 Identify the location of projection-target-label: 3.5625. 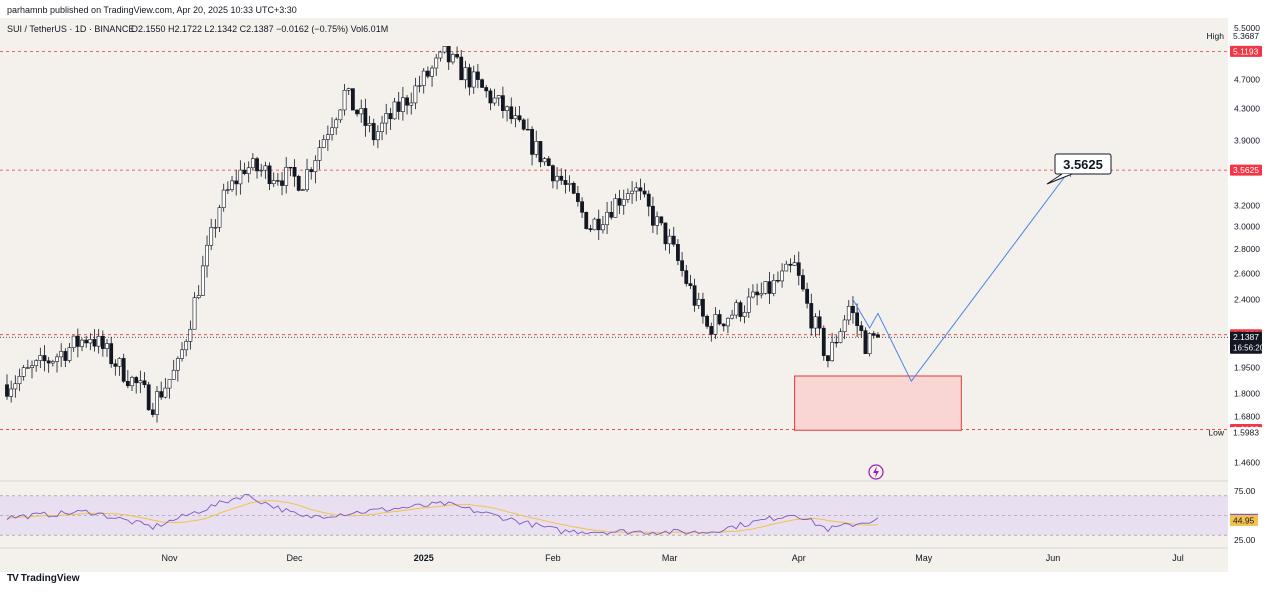
(1079, 169).